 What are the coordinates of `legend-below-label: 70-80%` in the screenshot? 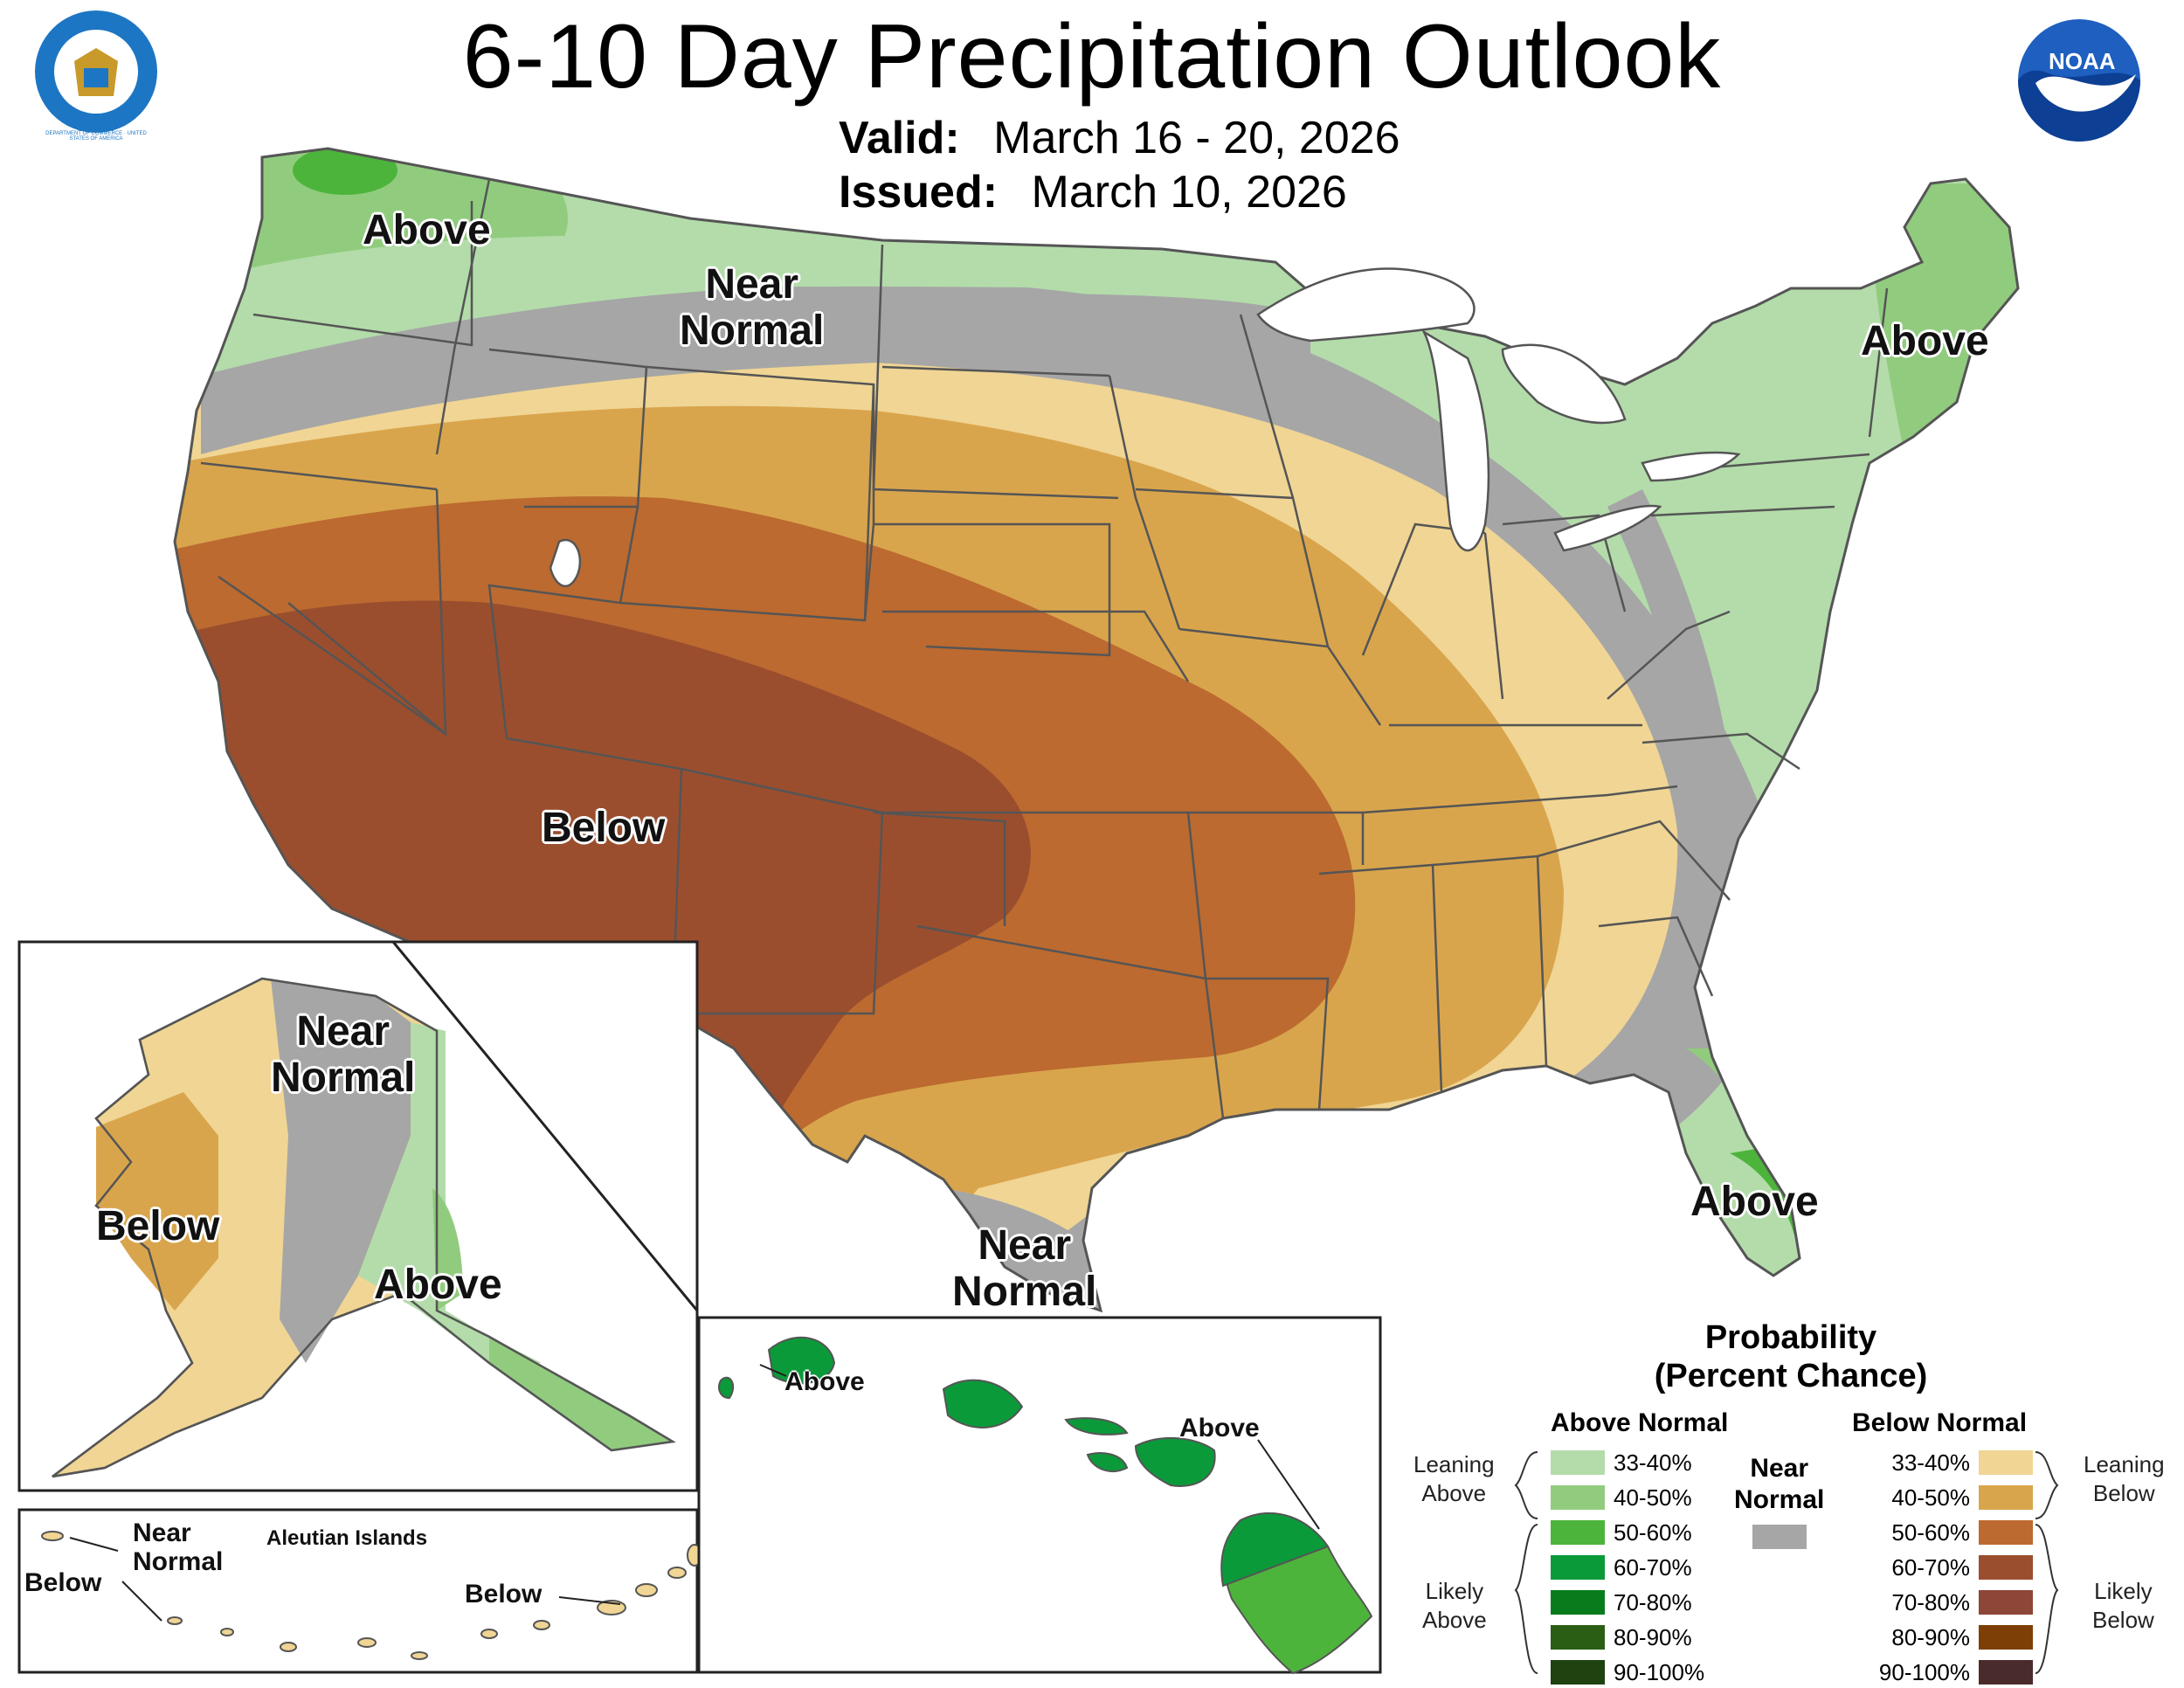 It's located at (1930, 1601).